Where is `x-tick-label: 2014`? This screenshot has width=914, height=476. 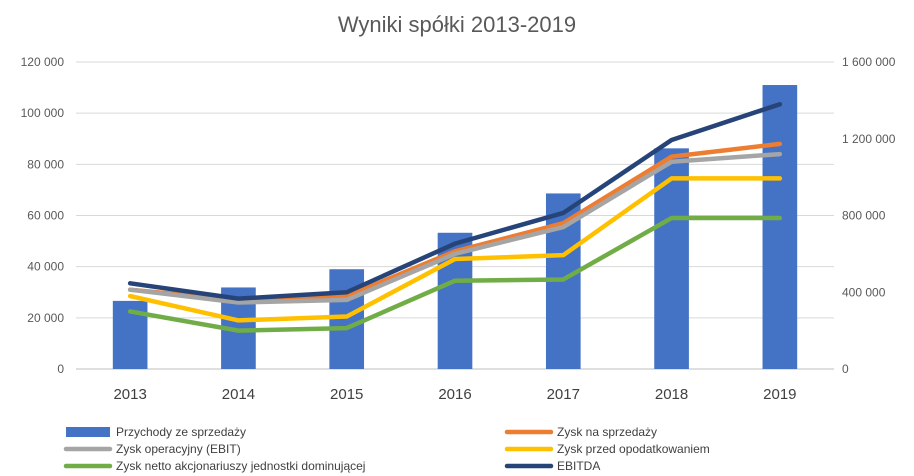 x-tick-label: 2014 is located at coordinates (238, 394).